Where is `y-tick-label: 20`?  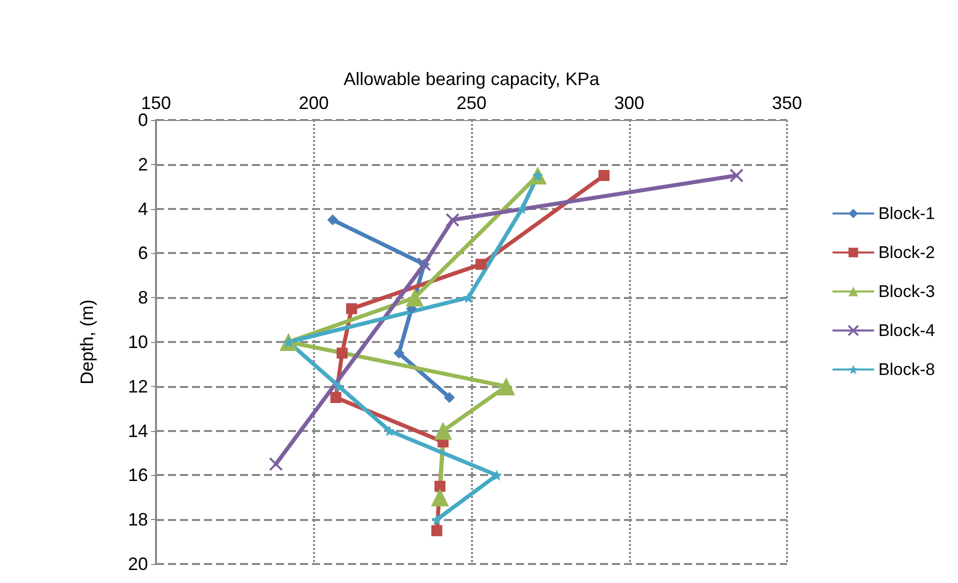 y-tick-label: 20 is located at coordinates (138, 564).